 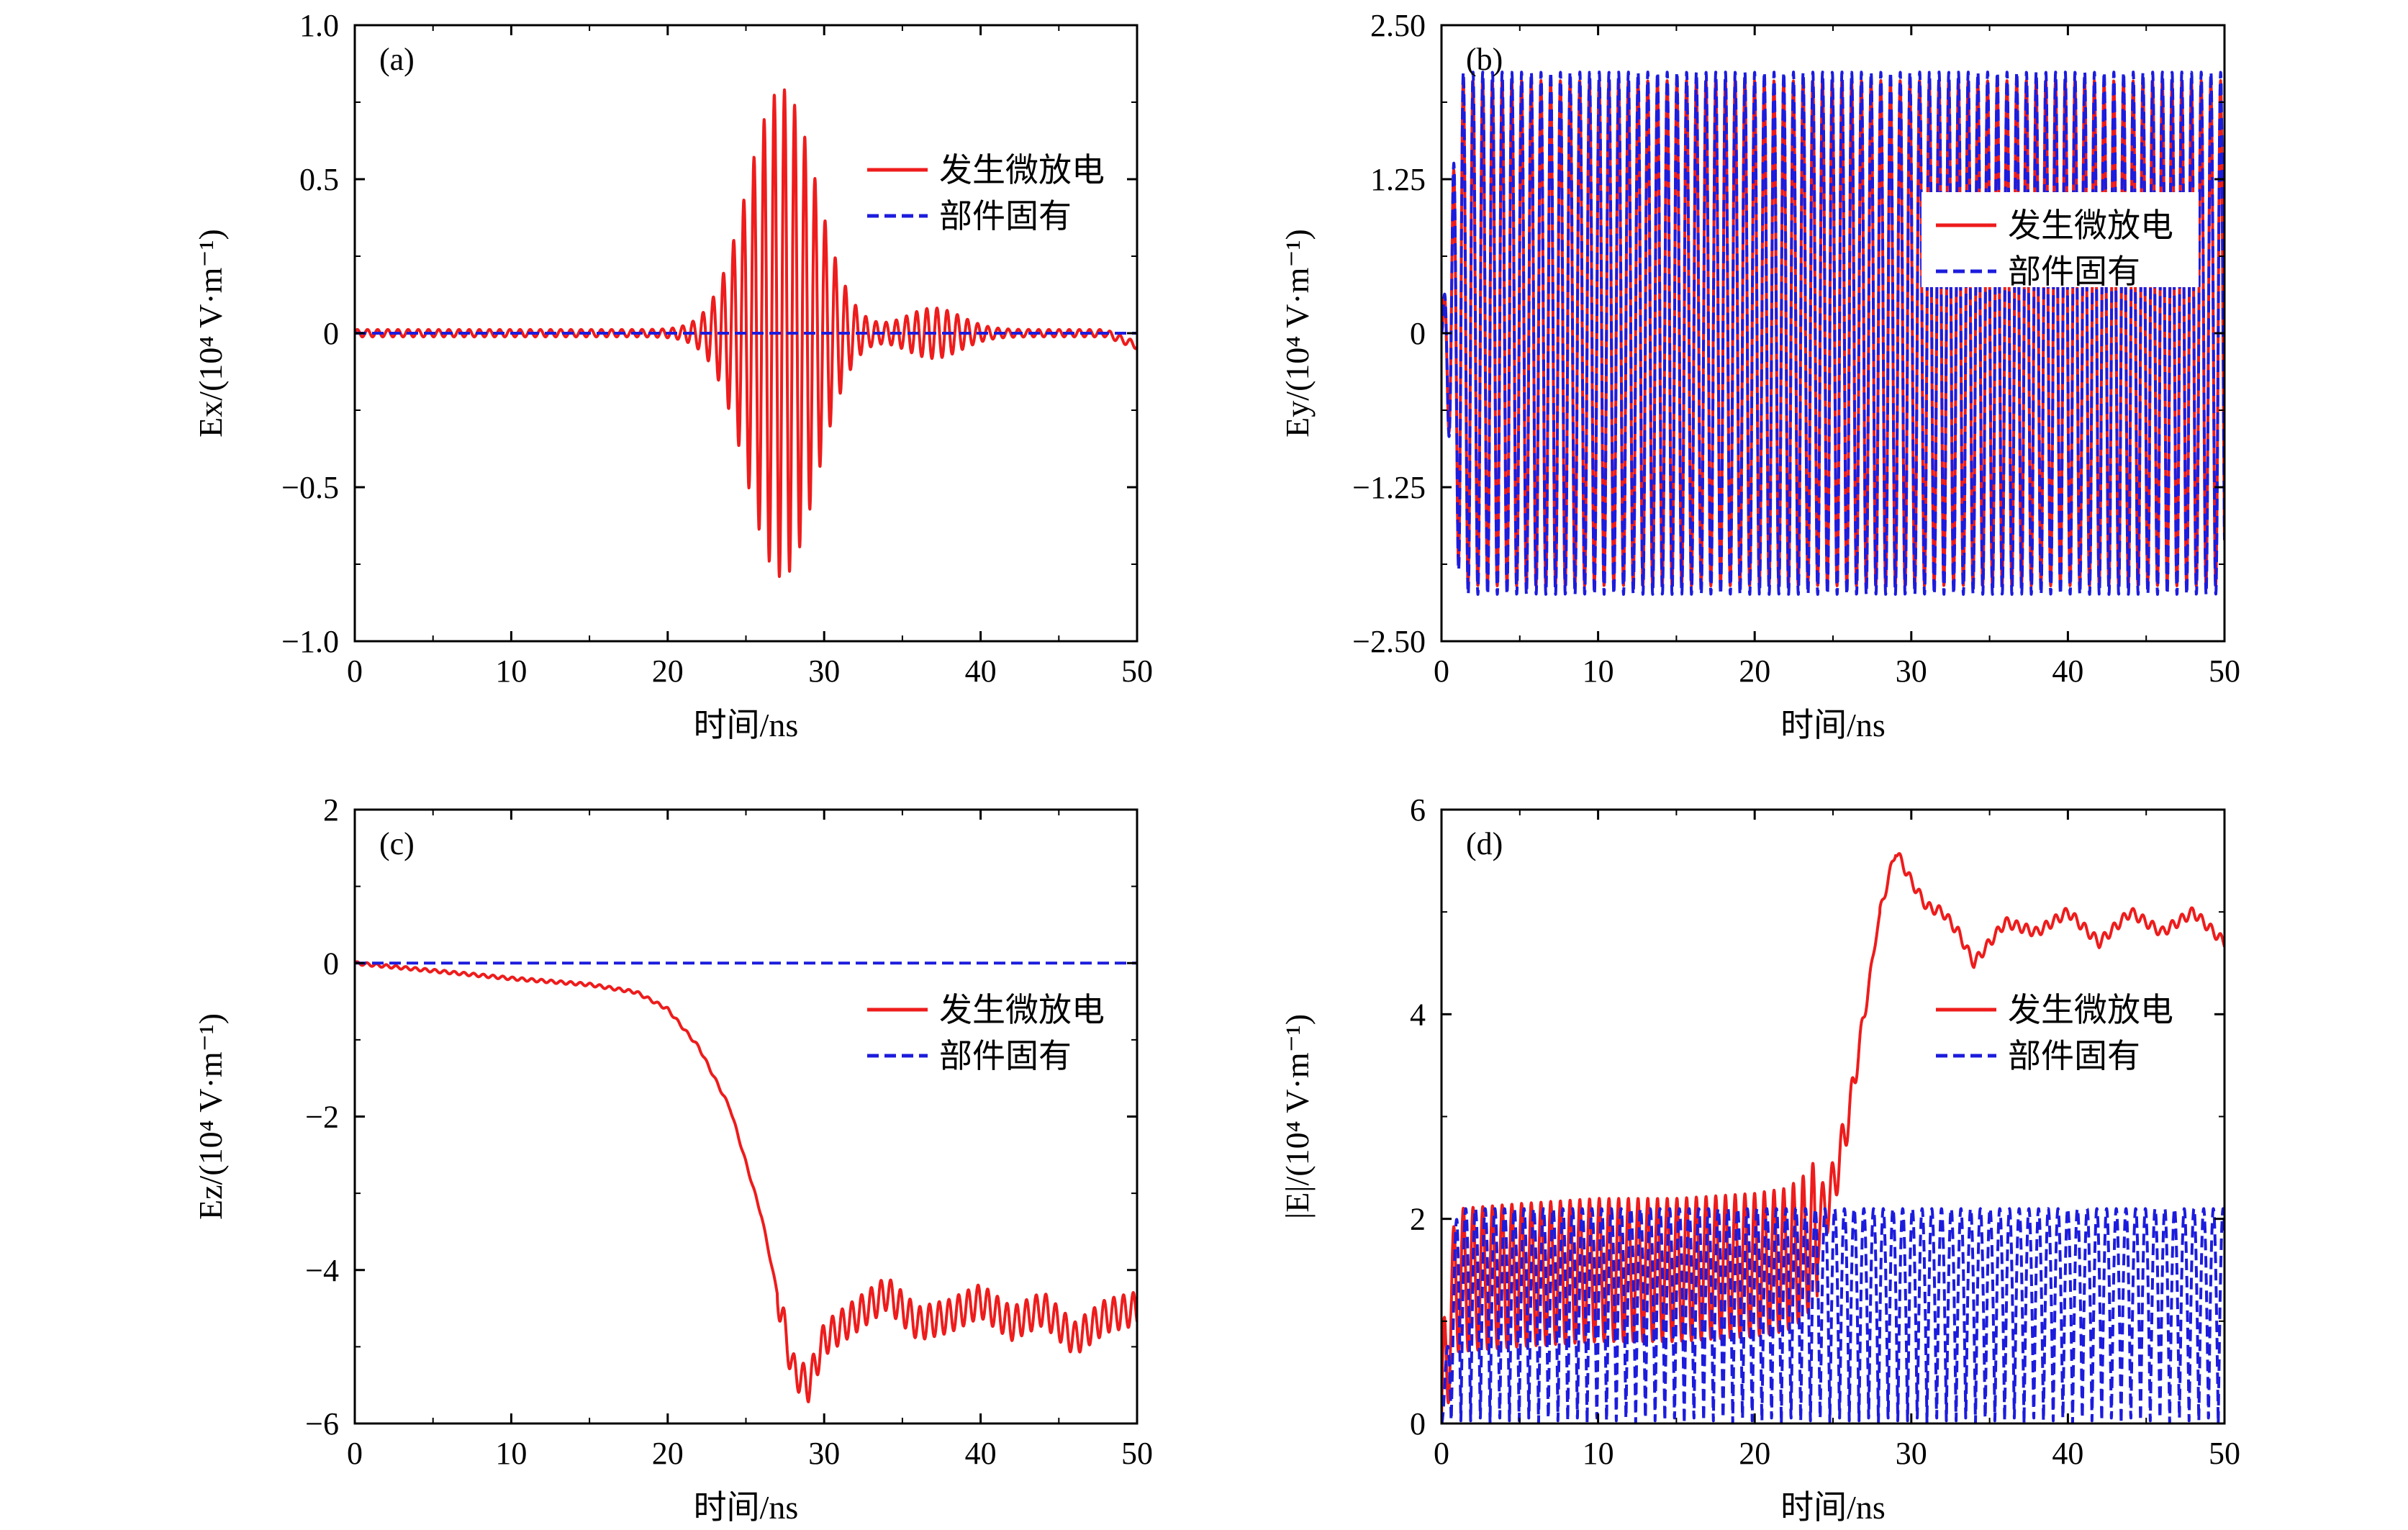 I want to click on y-tick-label: 6, so click(x=1418, y=810).